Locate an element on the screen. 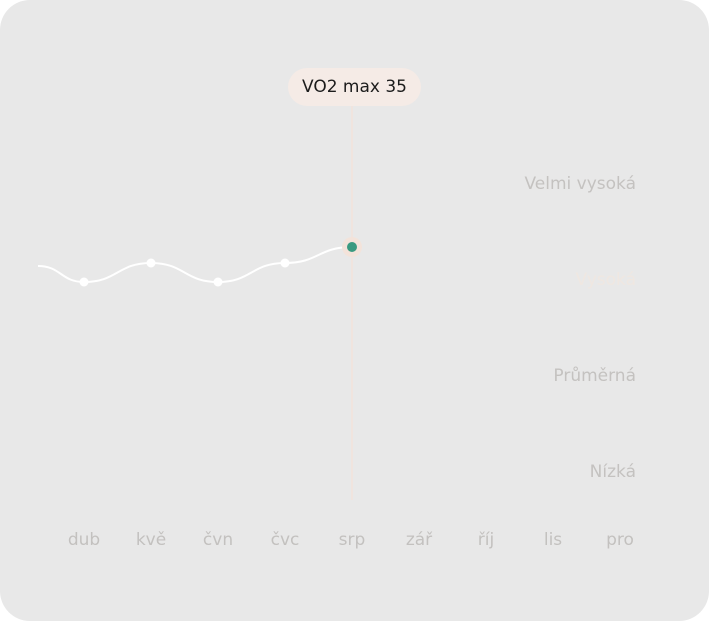  month-label-2: čvn is located at coordinates (218, 540).